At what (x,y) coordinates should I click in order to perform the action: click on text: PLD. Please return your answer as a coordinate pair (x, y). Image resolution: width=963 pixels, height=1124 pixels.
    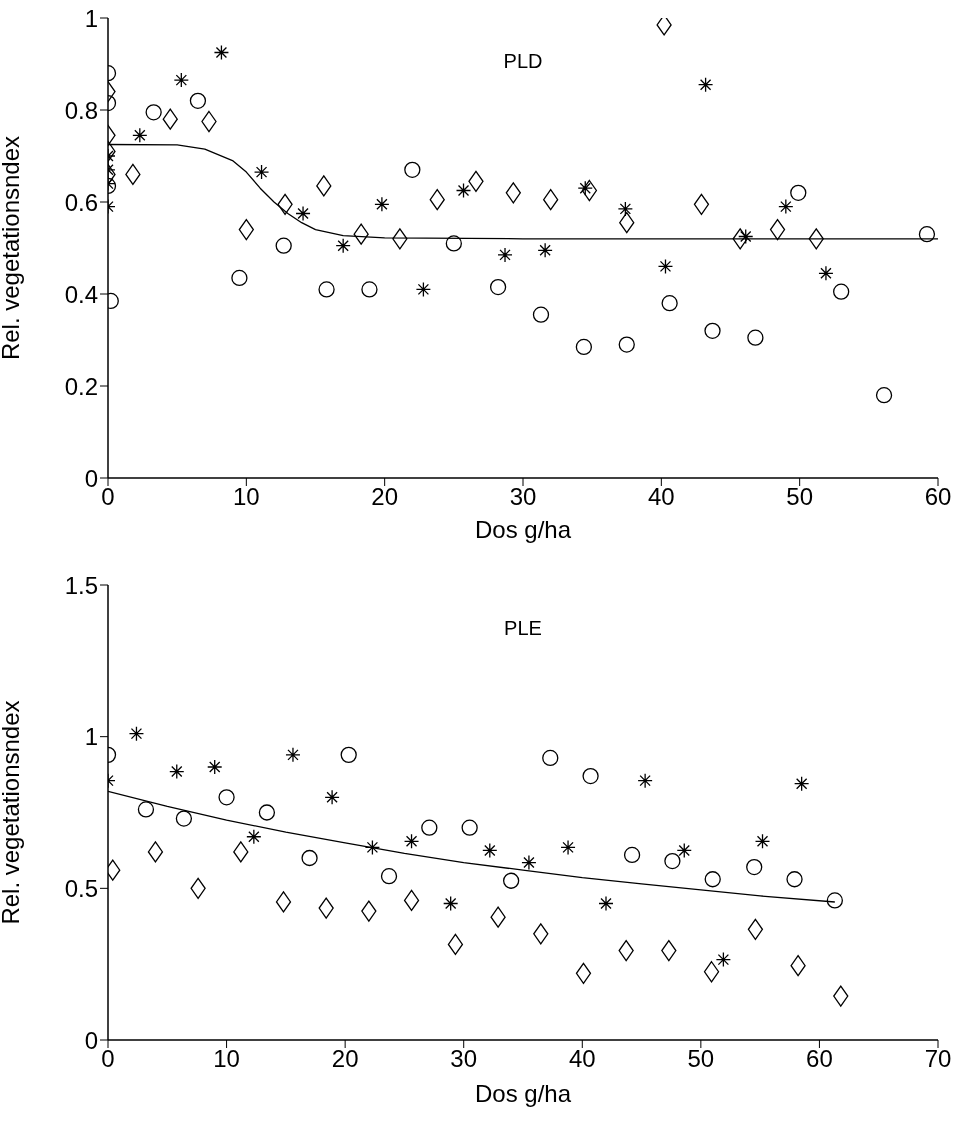
    Looking at the image, I should click on (523, 61).